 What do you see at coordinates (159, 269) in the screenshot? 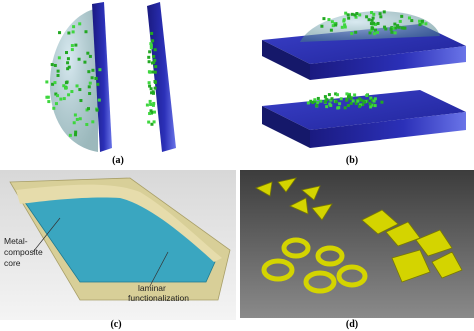
I see `leader-line` at bounding box center [159, 269].